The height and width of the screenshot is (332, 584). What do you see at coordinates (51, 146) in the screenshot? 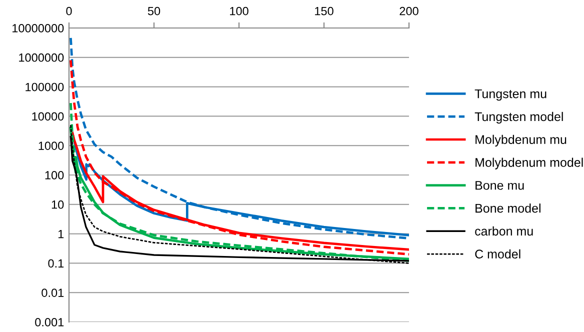
I see `y-tick-label: 1000` at bounding box center [51, 146].